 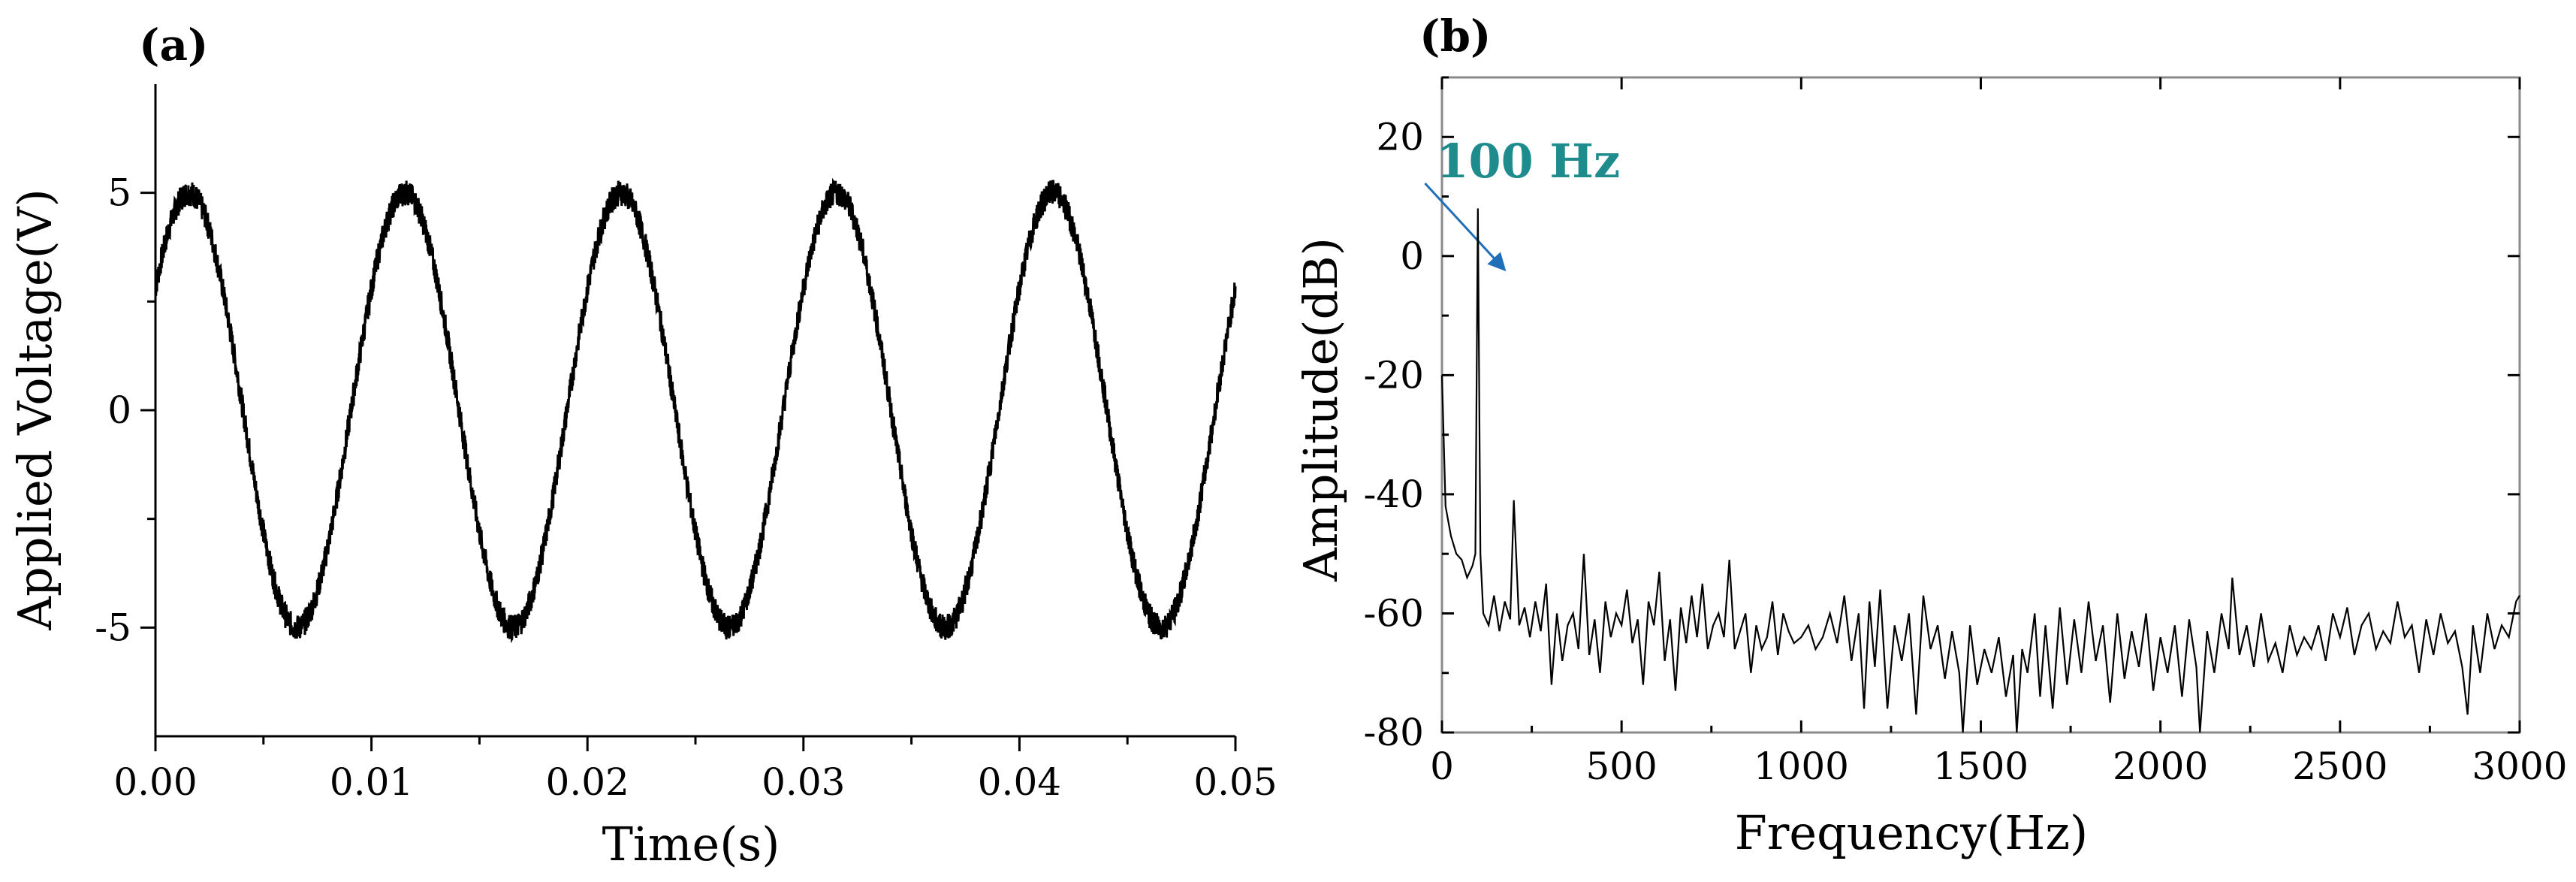 What do you see at coordinates (1455, 36) in the screenshot?
I see `panel-b-label: (b)` at bounding box center [1455, 36].